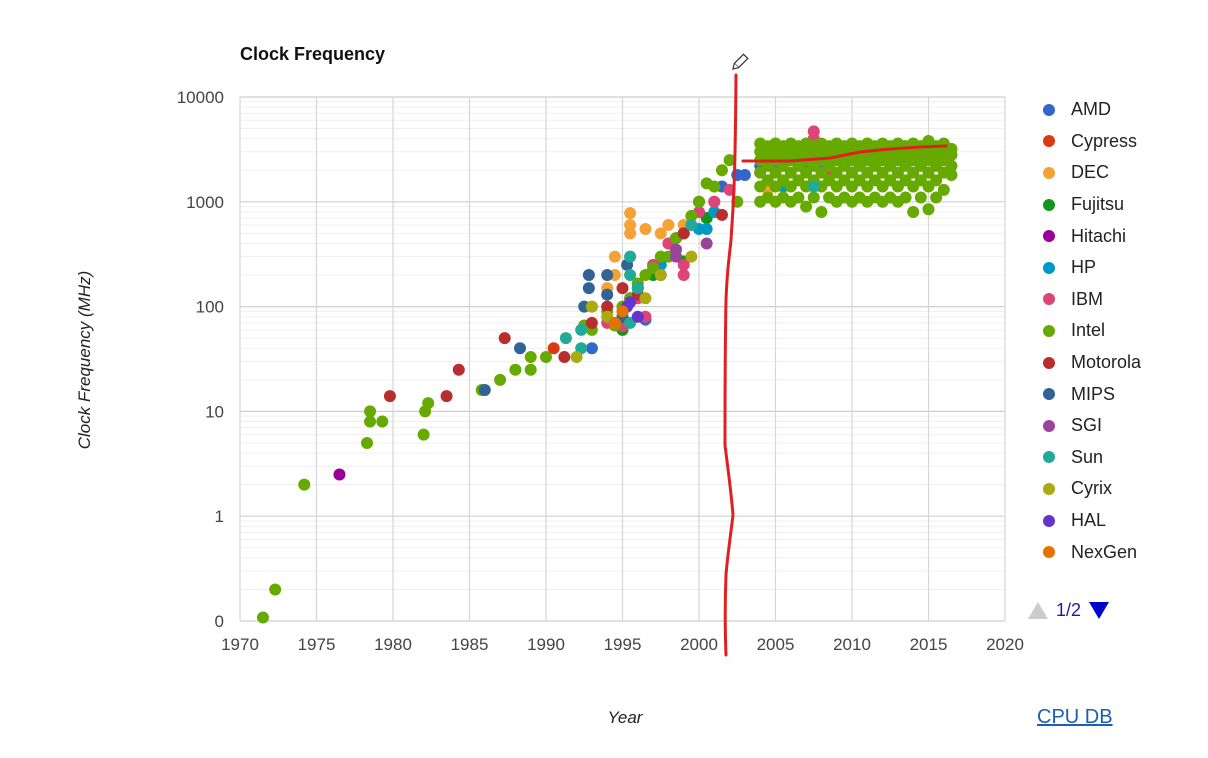  I want to click on data-point-hal, so click(630, 302).